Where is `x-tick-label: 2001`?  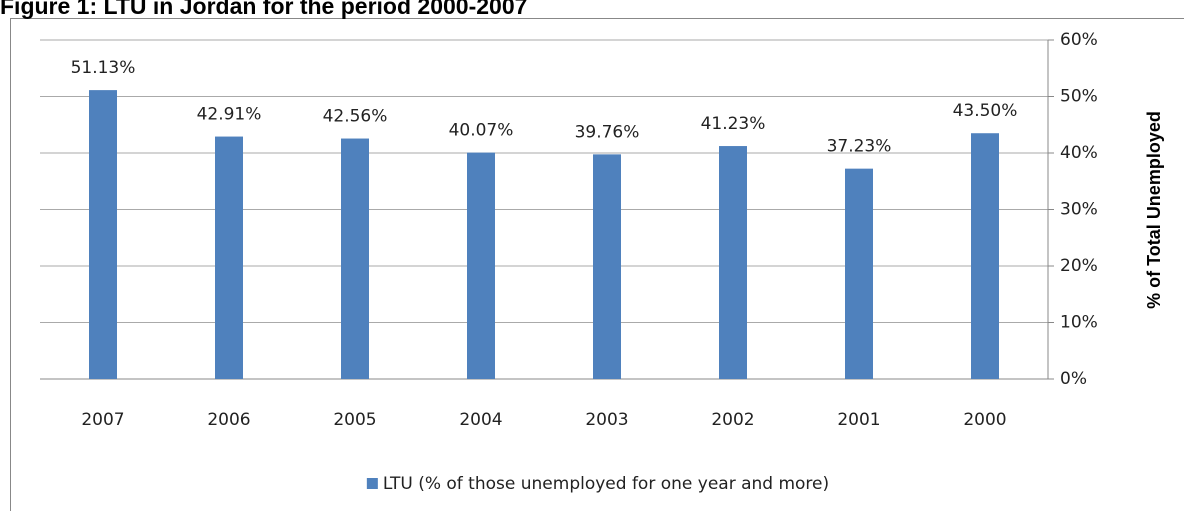
x-tick-label: 2001 is located at coordinates (858, 420).